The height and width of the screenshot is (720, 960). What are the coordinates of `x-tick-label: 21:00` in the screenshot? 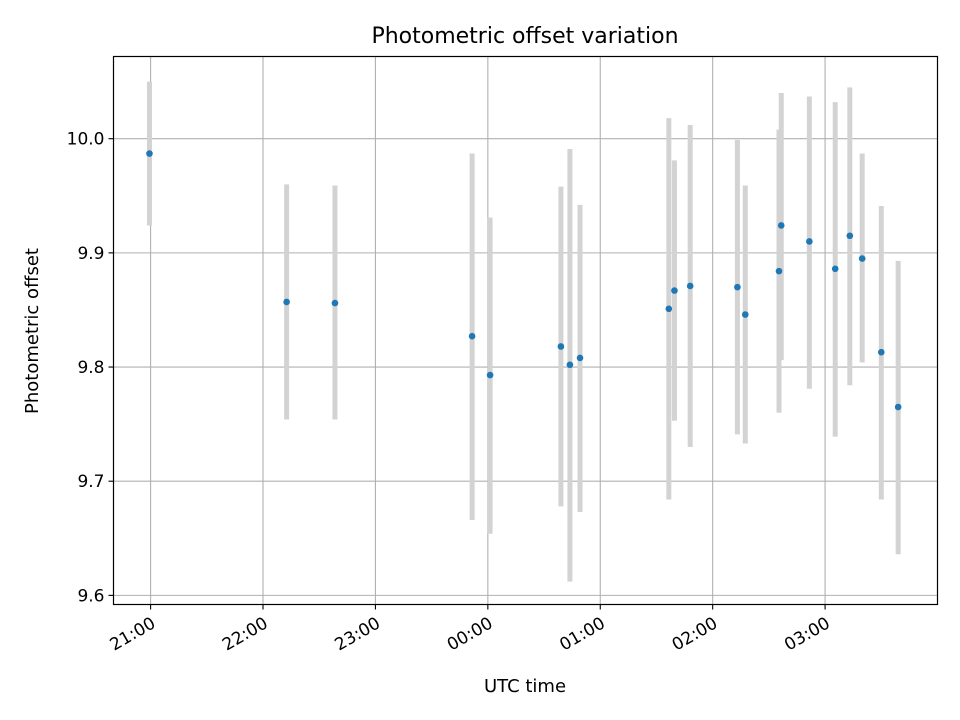 It's located at (133, 635).